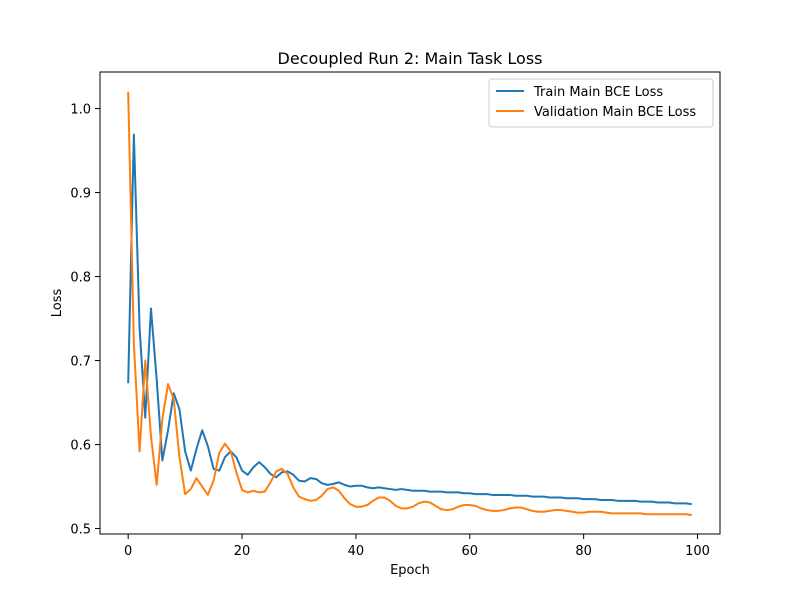 Image resolution: width=800 pixels, height=600 pixels. I want to click on legend-box, so click(601, 103).